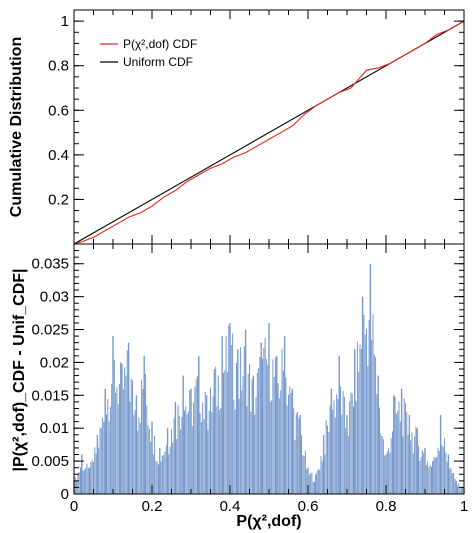 This screenshot has height=533, width=474. Describe the element at coordinates (54, 297) in the screenshot. I see `difference-y-tick-label: 0.03` at that location.